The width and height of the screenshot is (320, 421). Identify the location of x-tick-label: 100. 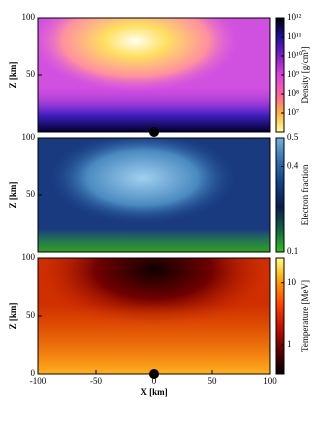
(270, 381).